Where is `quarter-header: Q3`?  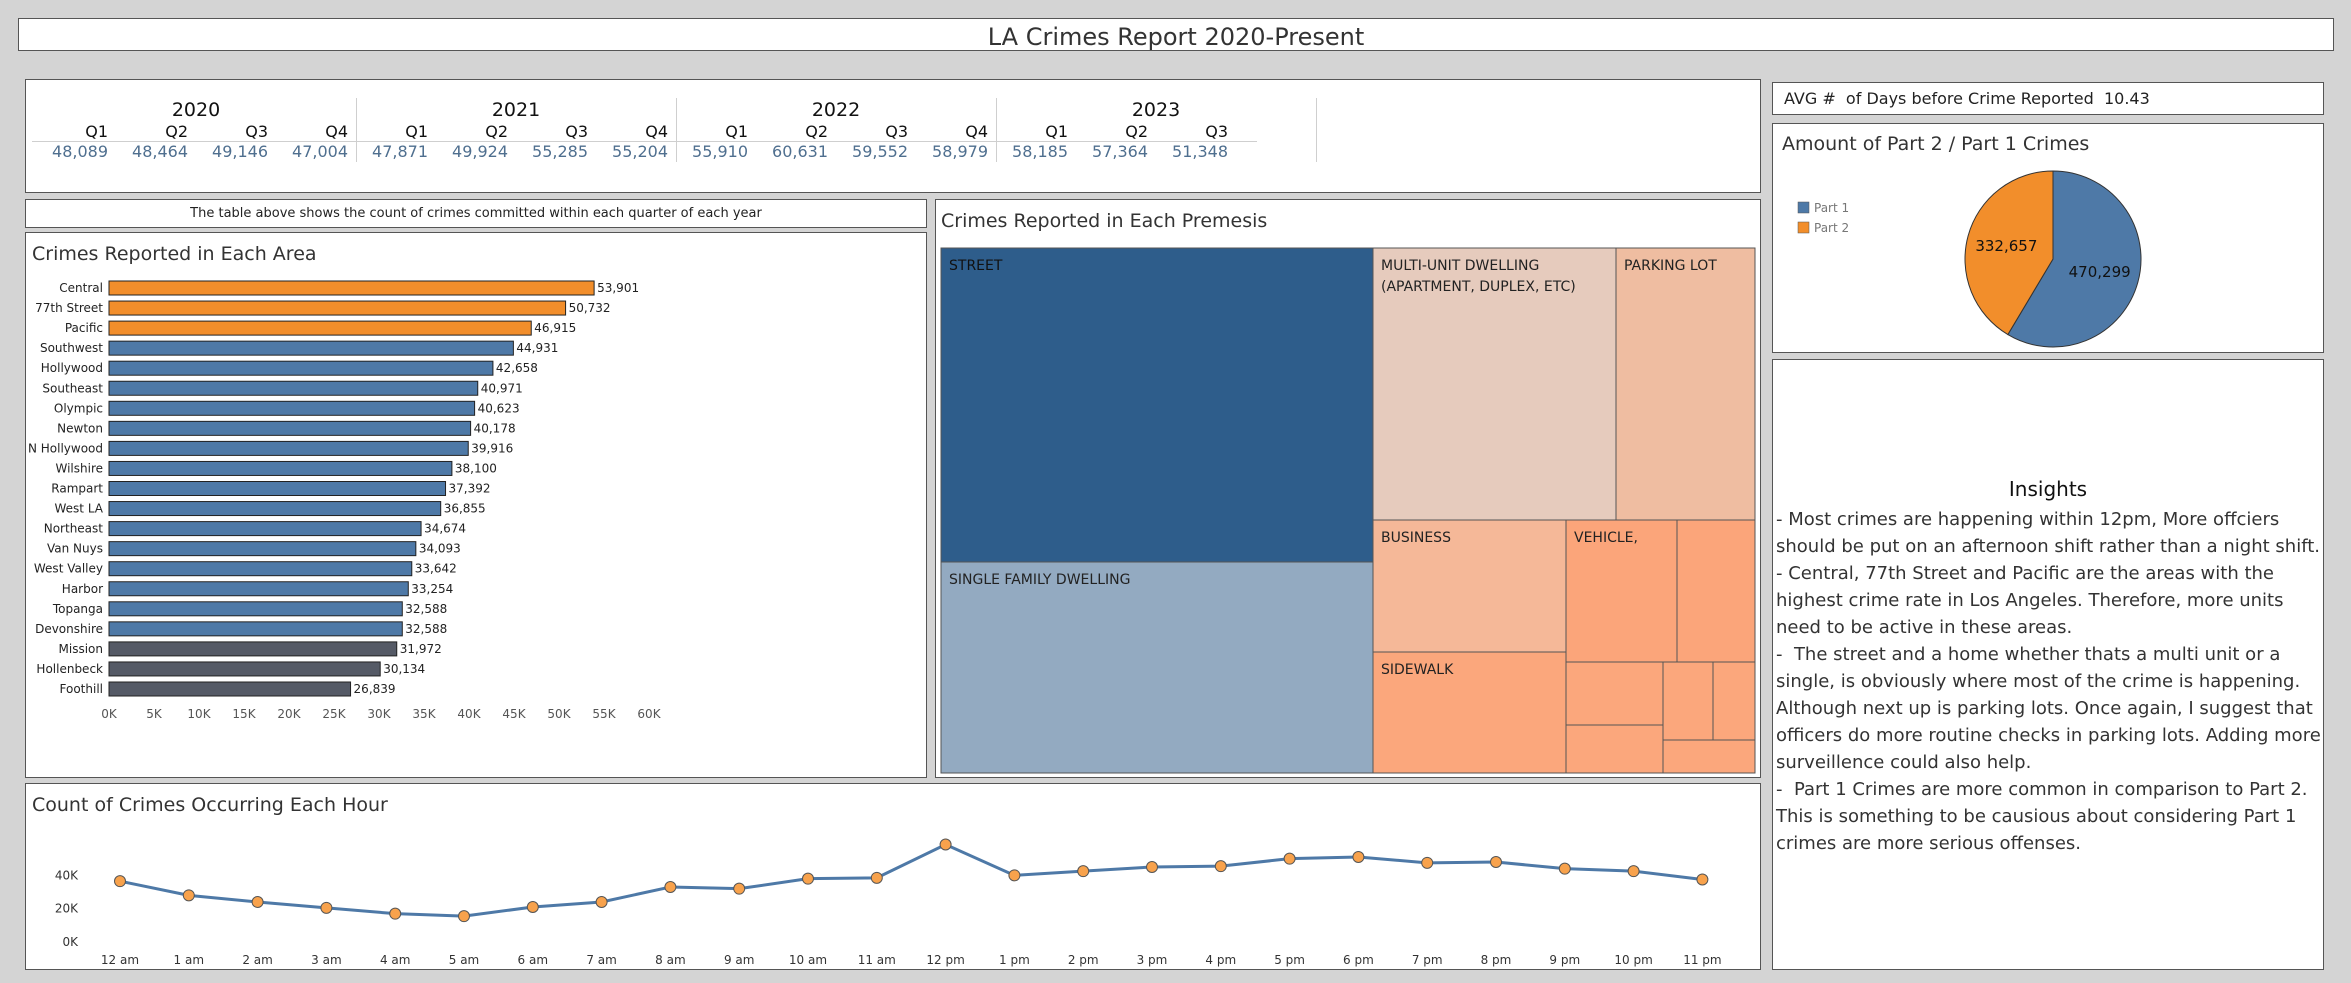 quarter-header: Q3 is located at coordinates (256, 131).